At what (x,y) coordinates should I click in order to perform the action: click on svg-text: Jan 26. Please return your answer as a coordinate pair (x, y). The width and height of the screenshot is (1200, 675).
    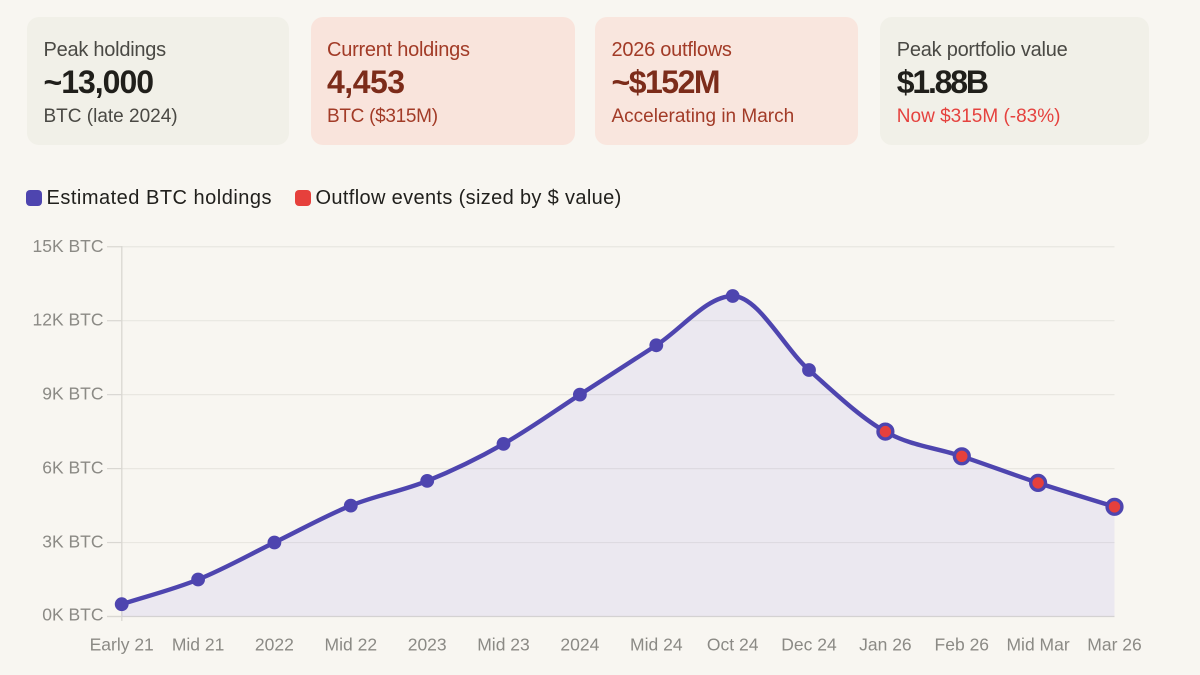
    Looking at the image, I should click on (885, 645).